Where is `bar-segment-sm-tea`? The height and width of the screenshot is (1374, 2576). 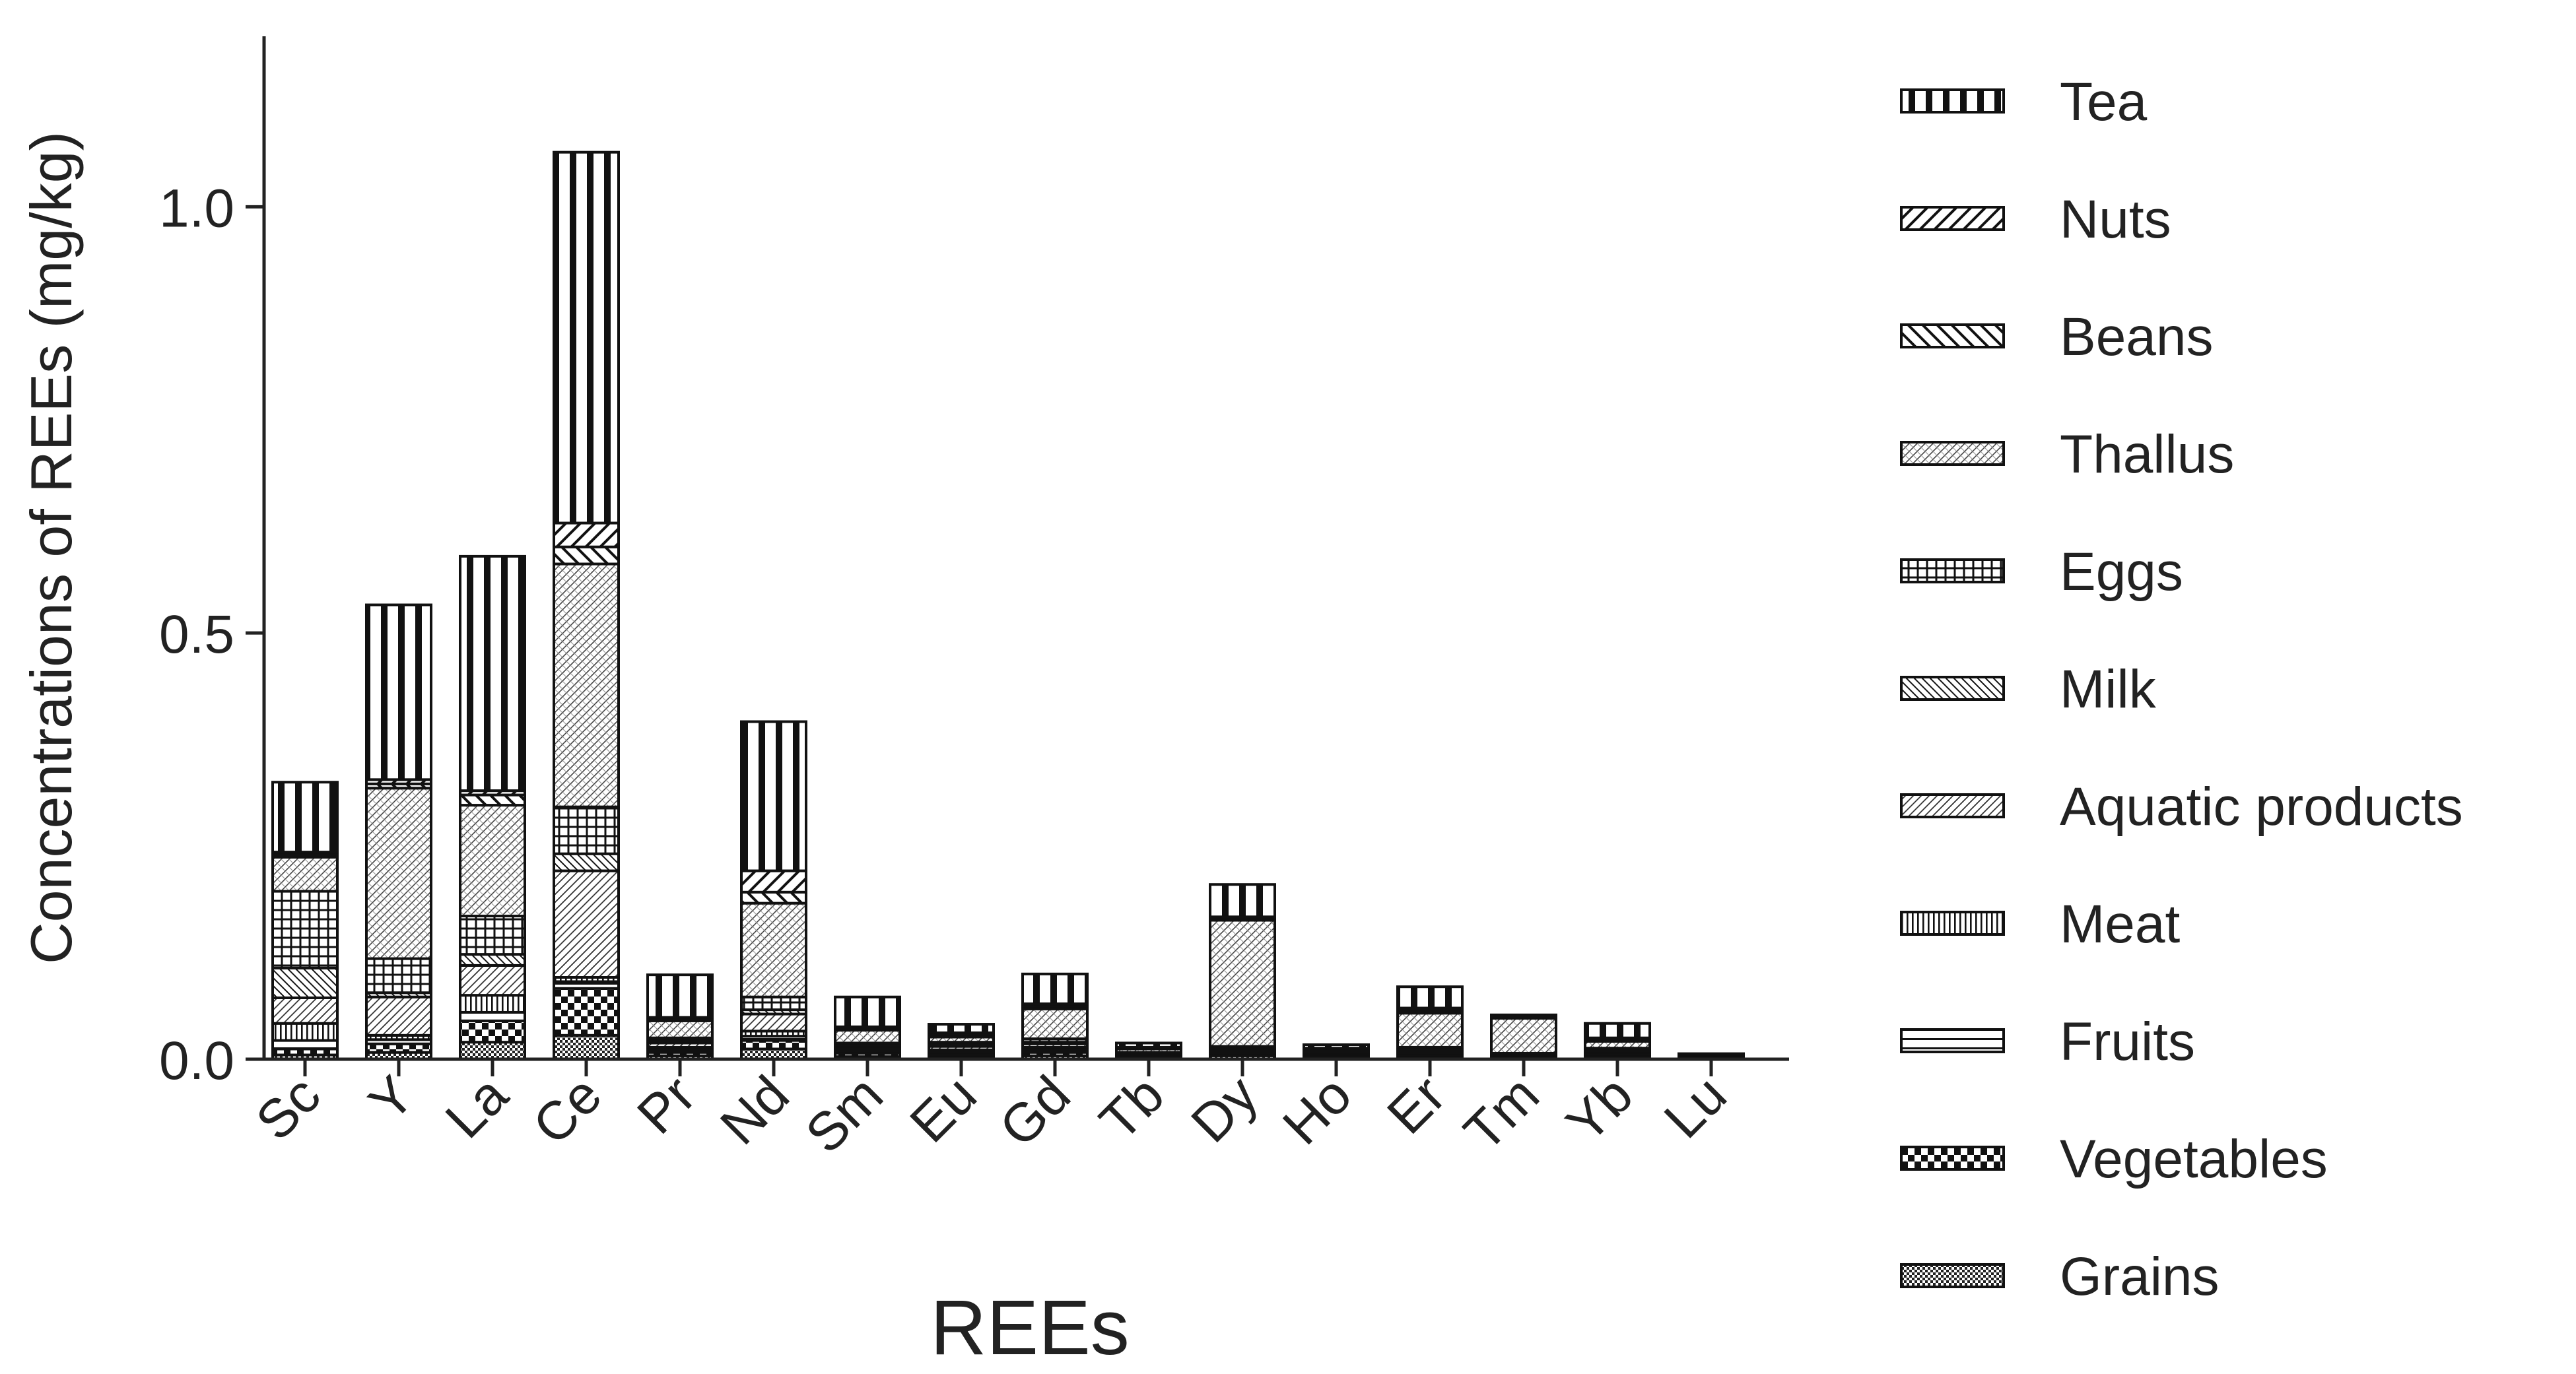 bar-segment-sm-tea is located at coordinates (868, 1012).